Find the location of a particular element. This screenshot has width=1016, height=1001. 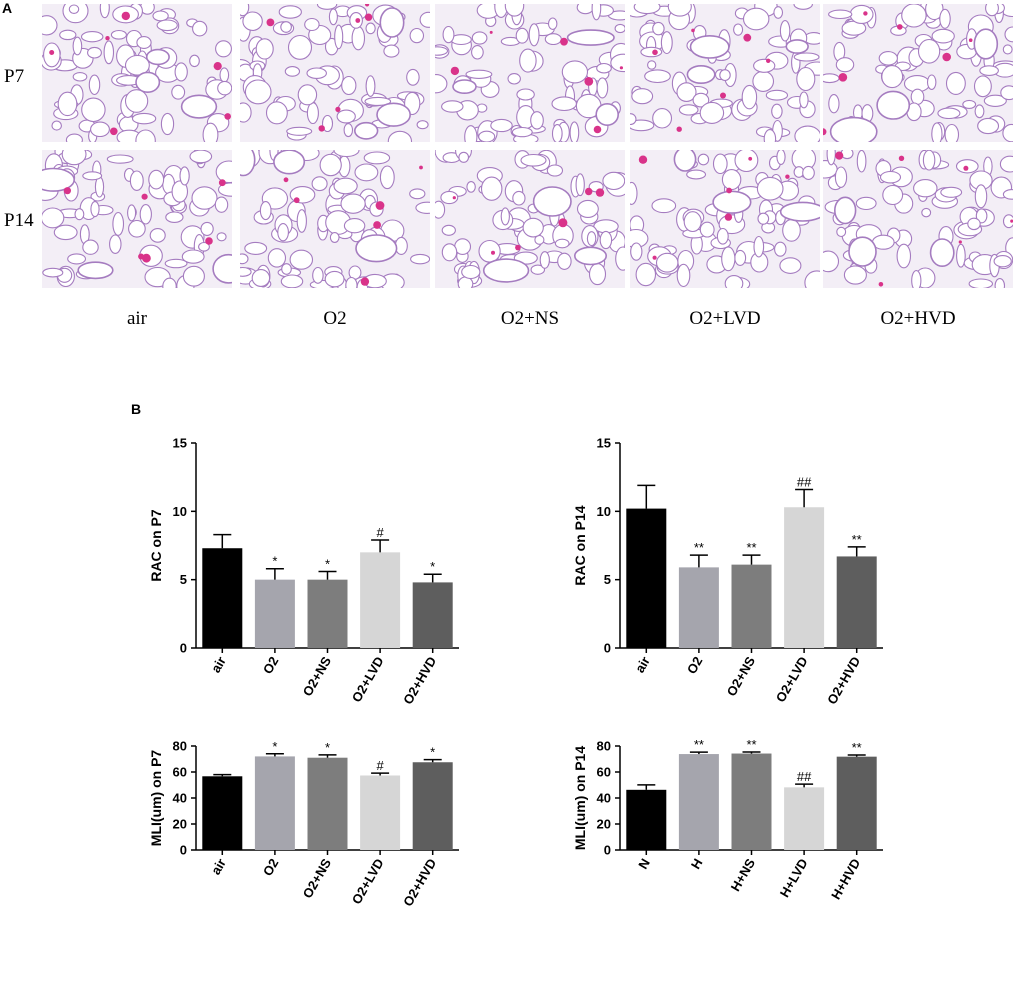

chart-2-ytick-label-0: 0 is located at coordinates (183, 850).